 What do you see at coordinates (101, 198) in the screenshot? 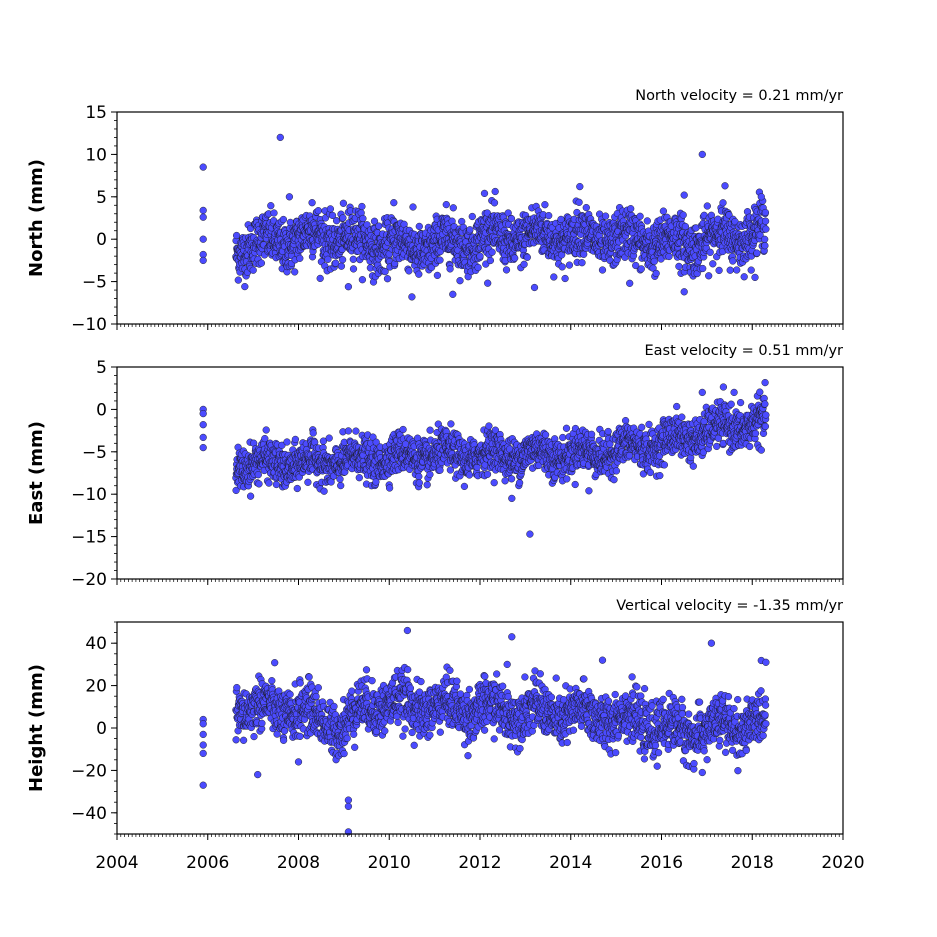
I see `y-tick-label: 5` at bounding box center [101, 198].